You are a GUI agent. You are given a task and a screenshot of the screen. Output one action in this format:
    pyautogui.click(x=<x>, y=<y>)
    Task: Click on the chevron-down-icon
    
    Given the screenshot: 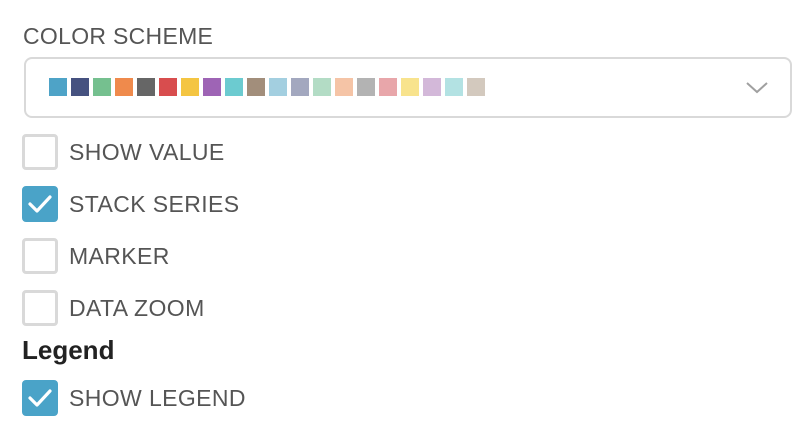 What is the action you would take?
    pyautogui.click(x=757, y=88)
    